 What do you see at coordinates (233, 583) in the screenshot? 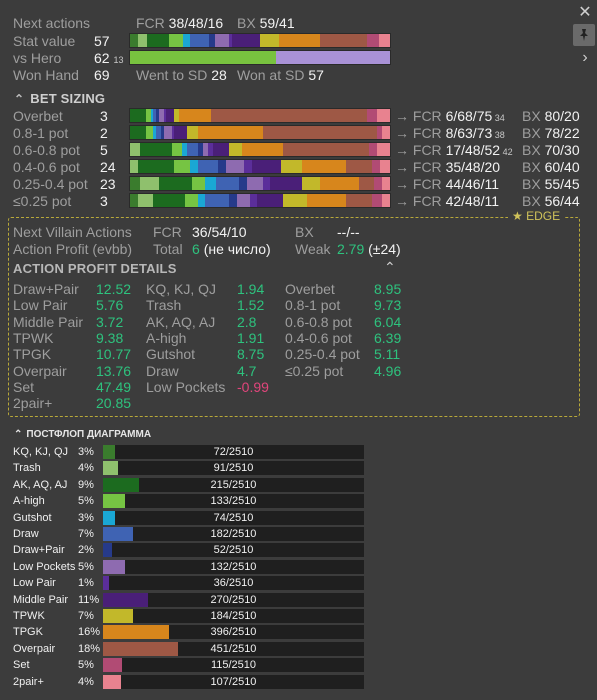
I see `postflop-count: 36/2510` at bounding box center [233, 583].